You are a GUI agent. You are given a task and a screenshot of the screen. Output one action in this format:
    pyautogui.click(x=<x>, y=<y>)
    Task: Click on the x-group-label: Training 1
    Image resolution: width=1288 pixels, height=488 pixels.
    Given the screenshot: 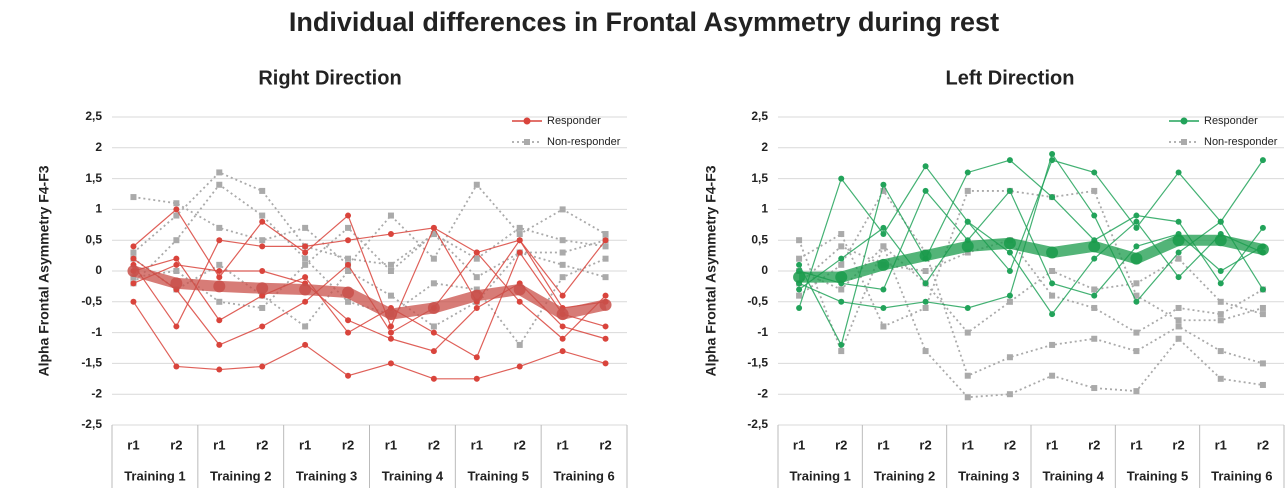 What is the action you would take?
    pyautogui.click(x=819, y=475)
    